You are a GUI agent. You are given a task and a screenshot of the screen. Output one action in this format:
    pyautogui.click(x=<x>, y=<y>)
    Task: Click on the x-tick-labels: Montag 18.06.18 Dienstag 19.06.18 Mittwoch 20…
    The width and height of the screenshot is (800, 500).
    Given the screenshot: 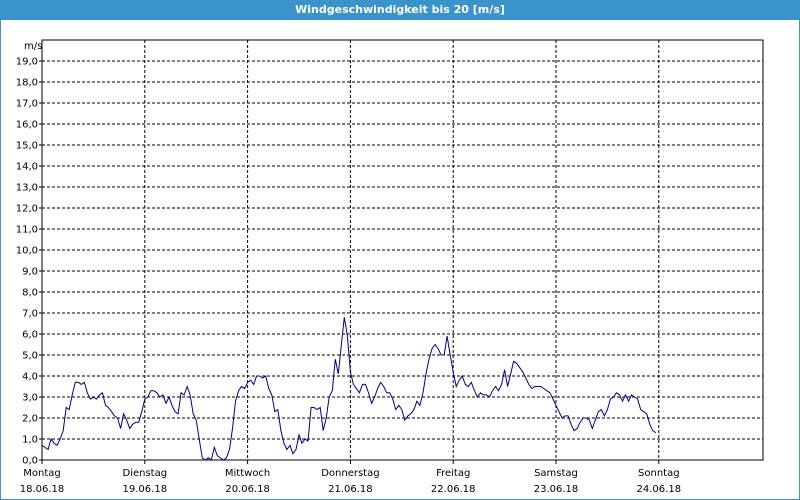 What is the action you would take?
    pyautogui.click(x=350, y=481)
    